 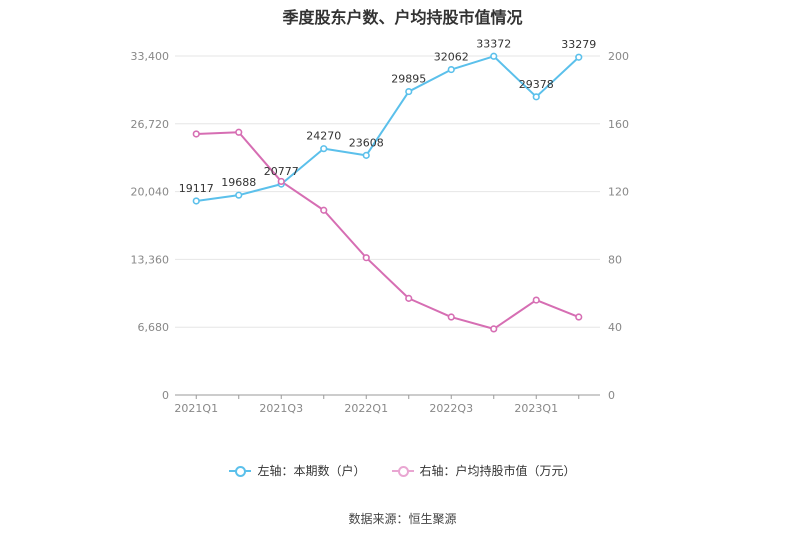 I want to click on legend-swatch-households, so click(x=240, y=471).